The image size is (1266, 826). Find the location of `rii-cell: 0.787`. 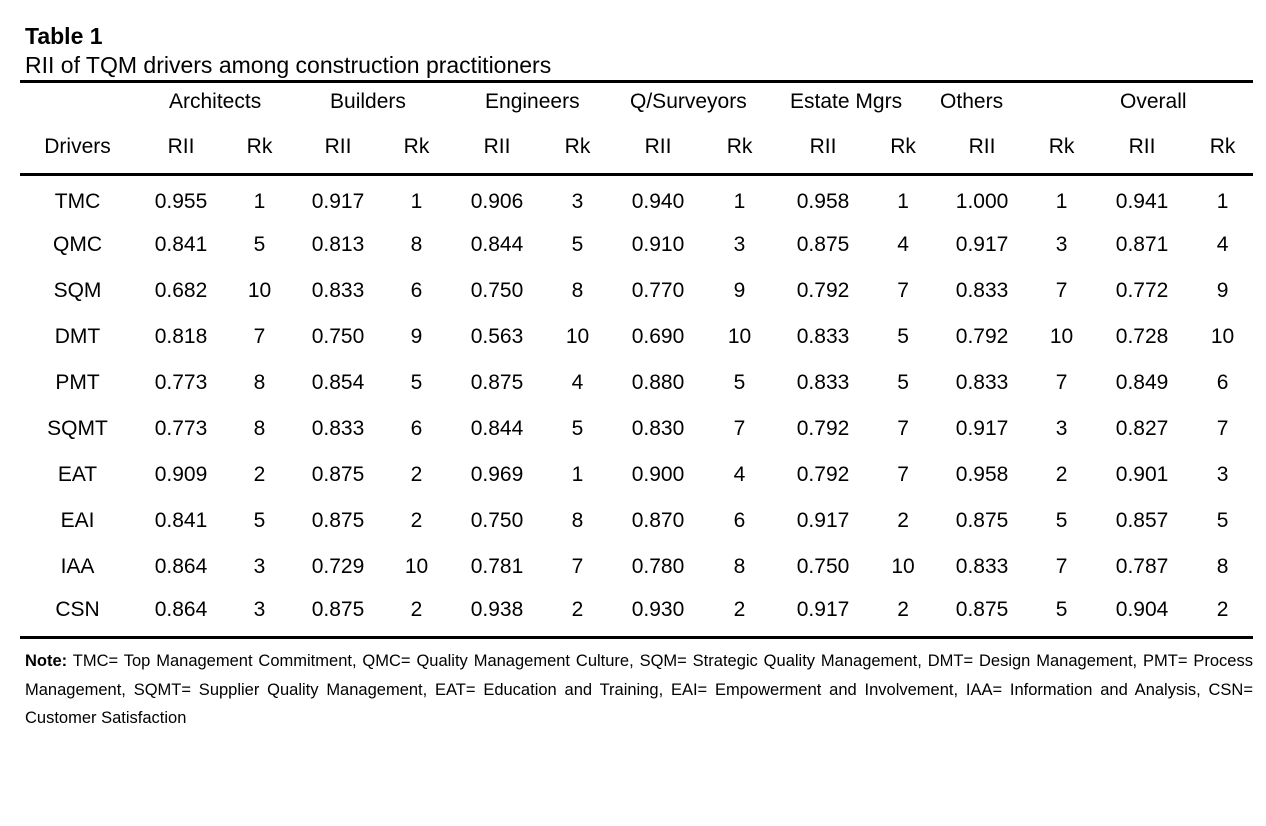

rii-cell: 0.787 is located at coordinates (1142, 566).